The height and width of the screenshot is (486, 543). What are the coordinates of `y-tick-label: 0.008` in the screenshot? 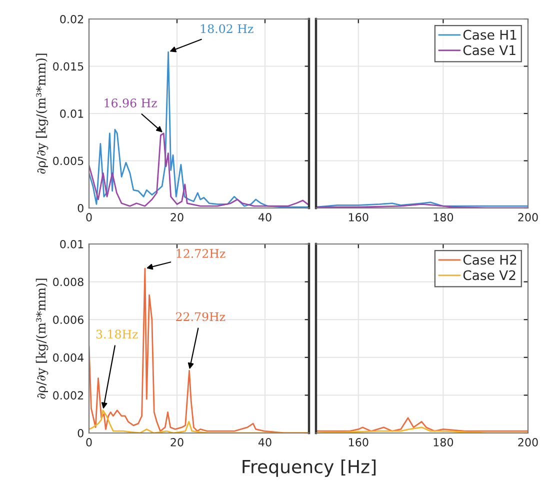 It's located at (68, 282).